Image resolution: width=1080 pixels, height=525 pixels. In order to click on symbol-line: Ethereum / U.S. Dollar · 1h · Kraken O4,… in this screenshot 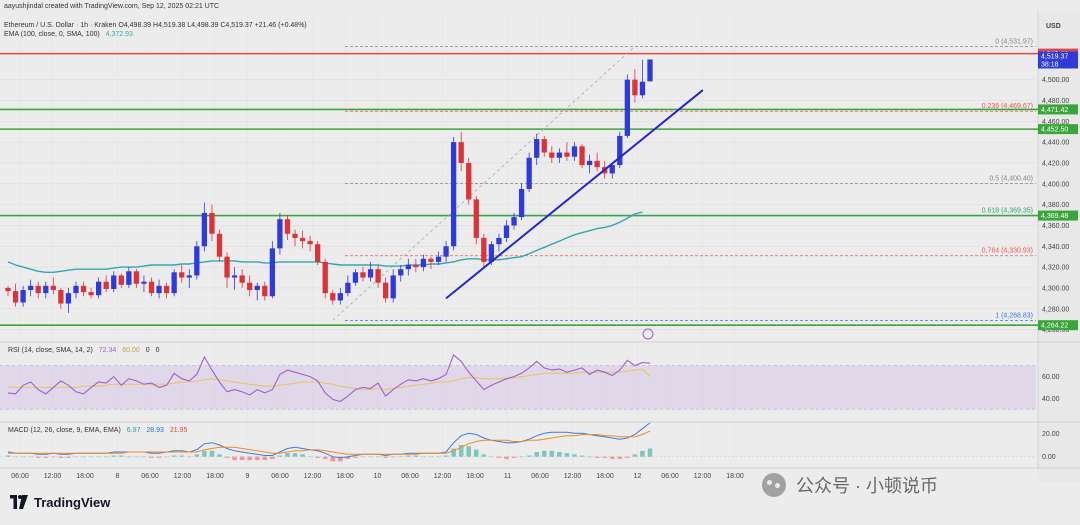, I will do `click(155, 25)`.